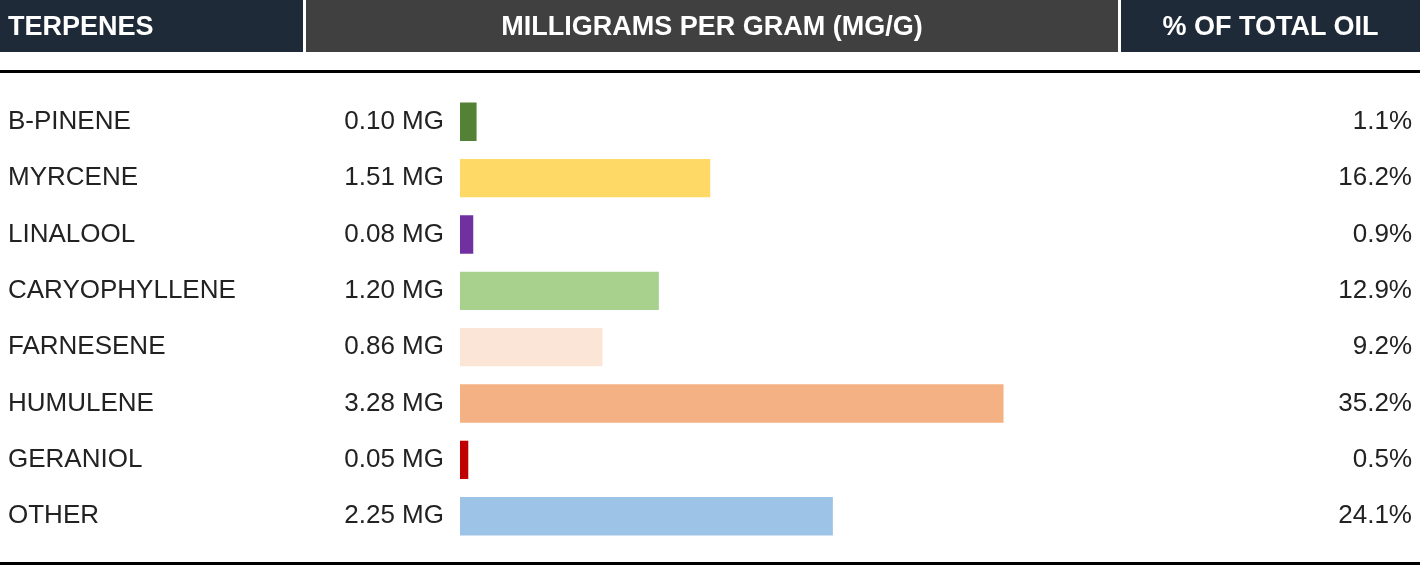 The width and height of the screenshot is (1420, 567). What do you see at coordinates (394, 345) in the screenshot?
I see `data-label: 0.86 MG` at bounding box center [394, 345].